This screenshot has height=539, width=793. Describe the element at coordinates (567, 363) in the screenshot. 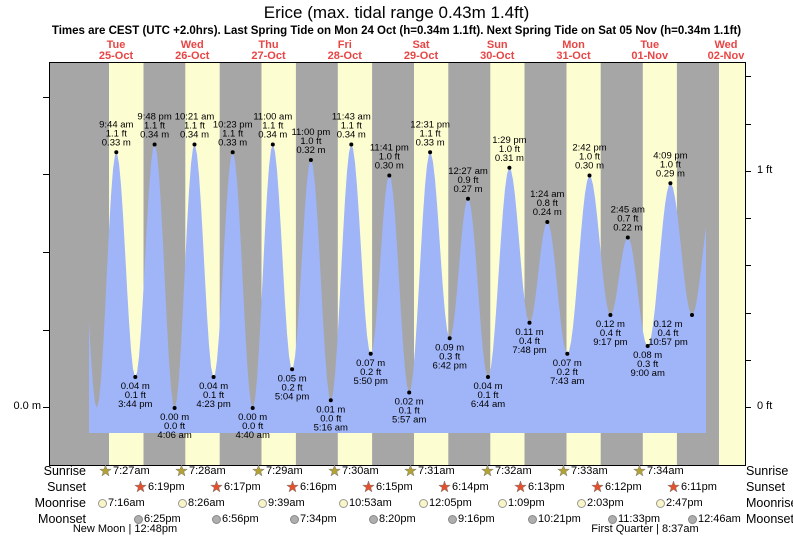

I see `tide-extreme-label: 0.07 m` at that location.